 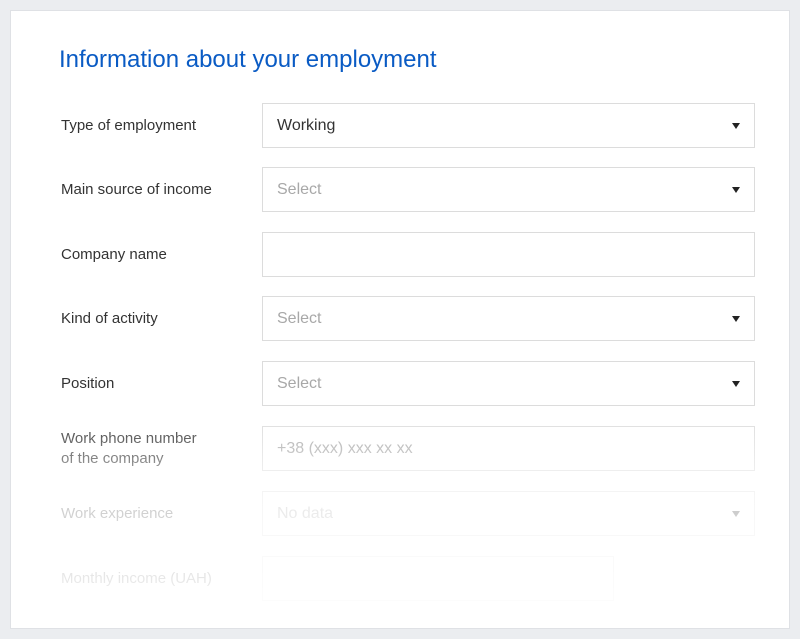 I want to click on position-select: Select, so click(x=508, y=383).